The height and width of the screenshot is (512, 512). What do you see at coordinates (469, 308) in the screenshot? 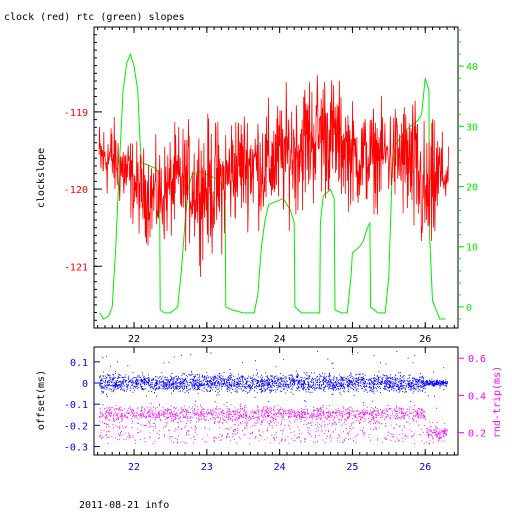
I see `y2-tick-label: 0` at bounding box center [469, 308].